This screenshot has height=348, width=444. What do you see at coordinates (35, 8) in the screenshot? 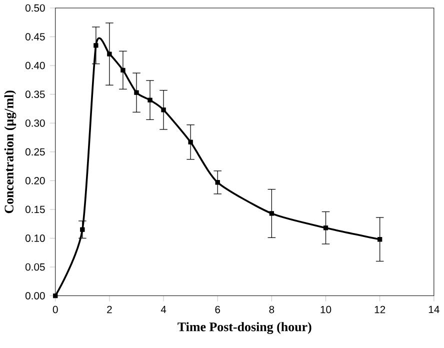
I see `y-tick-label: 0.50` at bounding box center [35, 8].